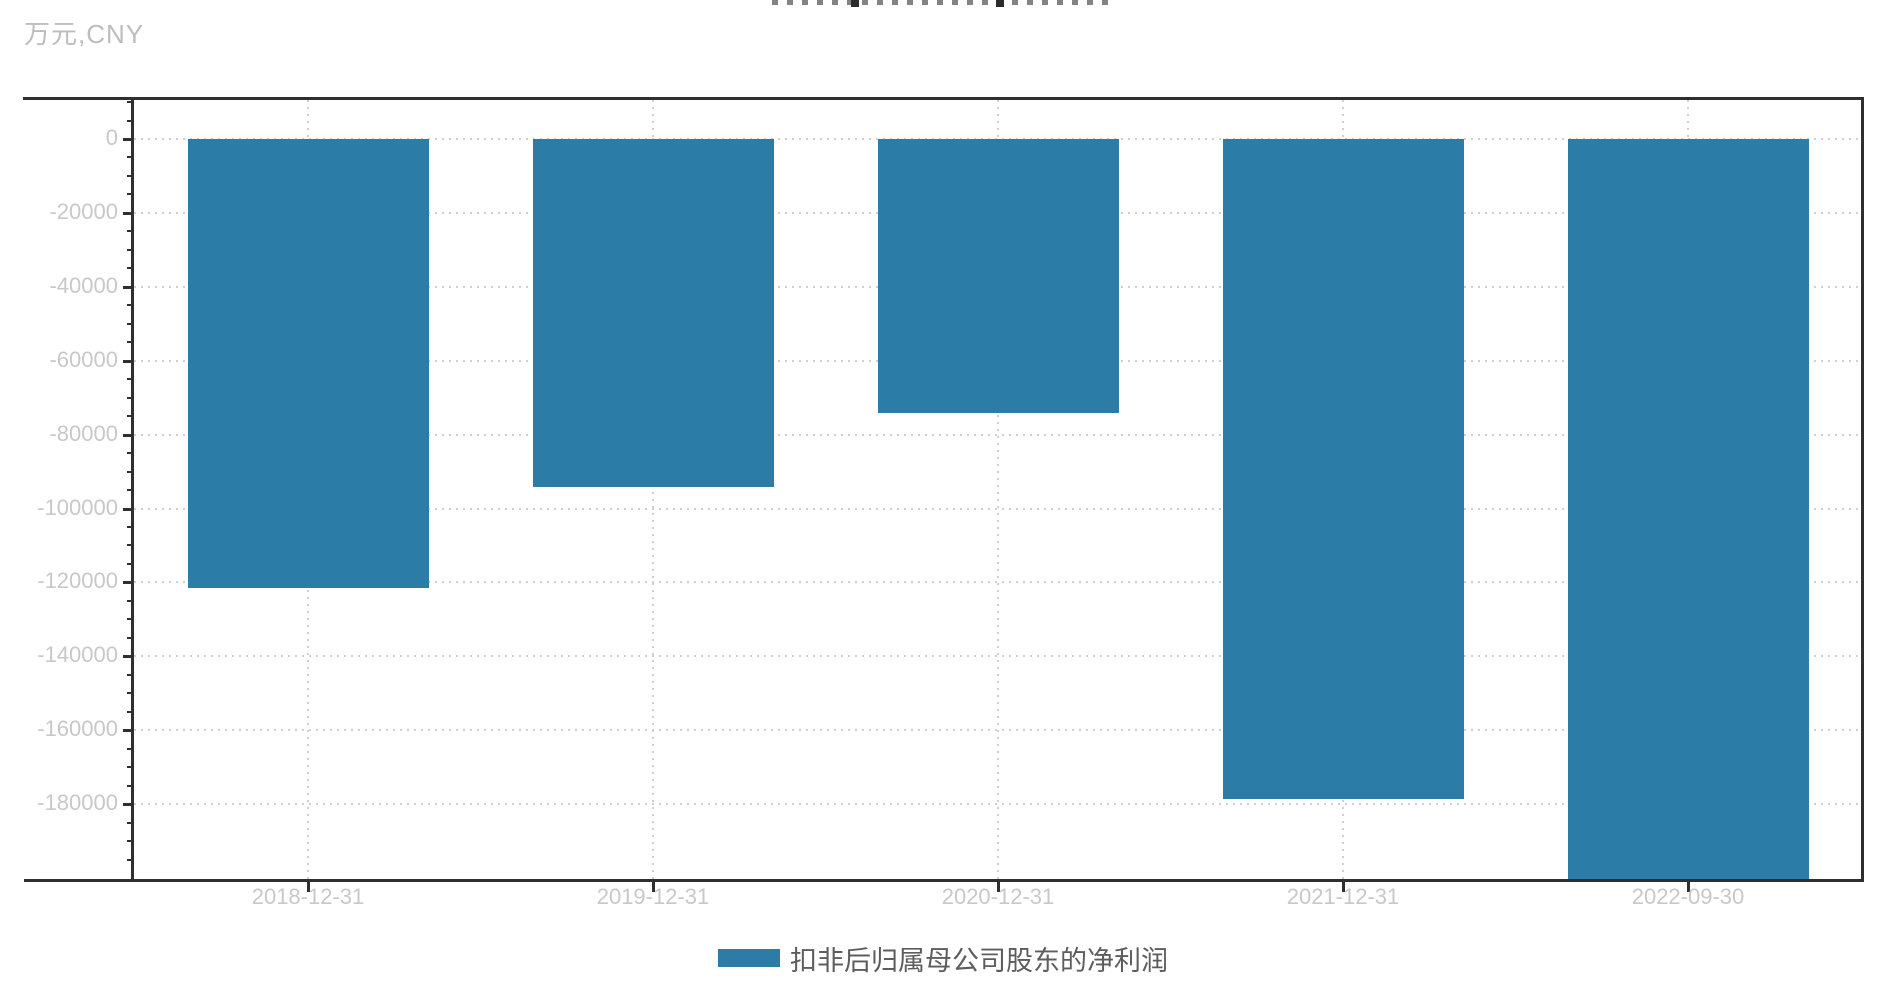 This screenshot has height=994, width=1886. I want to click on plot-top-border, so click(943, 98).